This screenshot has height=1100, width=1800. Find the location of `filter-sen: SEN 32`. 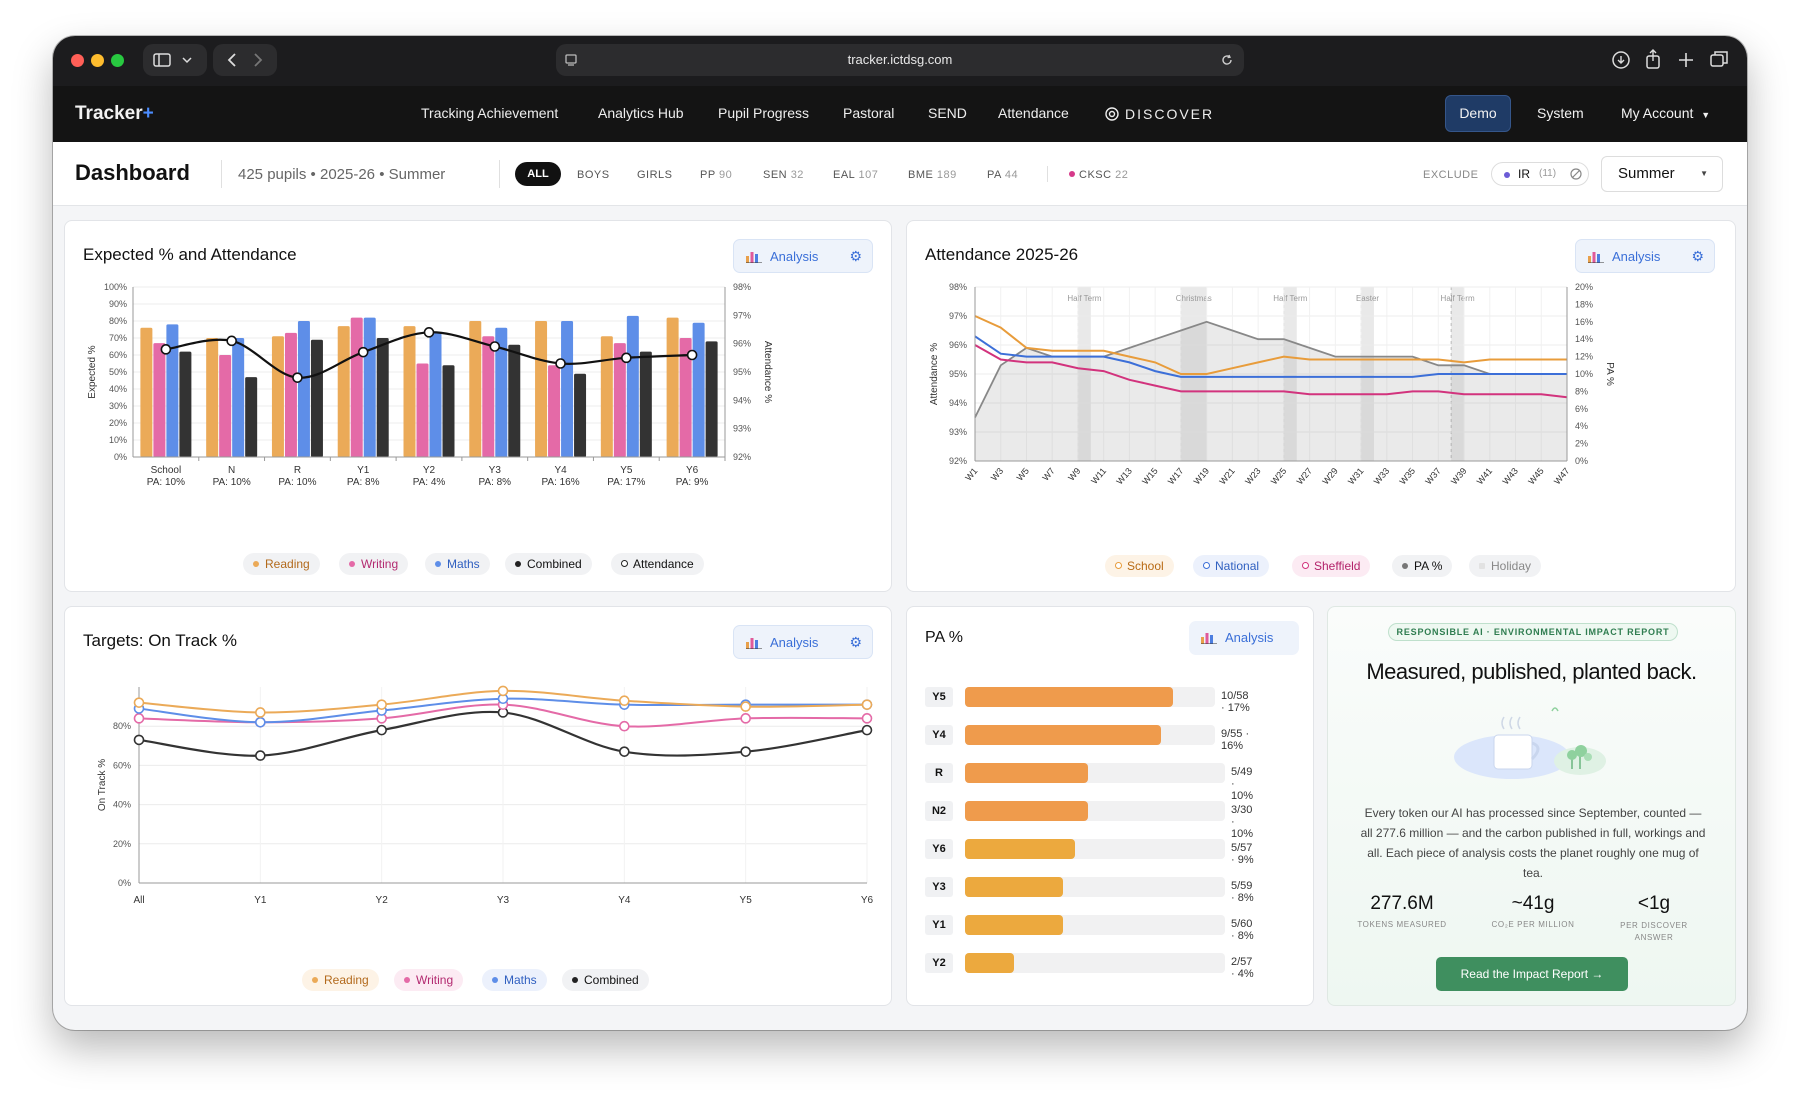

filter-sen: SEN 32 is located at coordinates (783, 175).